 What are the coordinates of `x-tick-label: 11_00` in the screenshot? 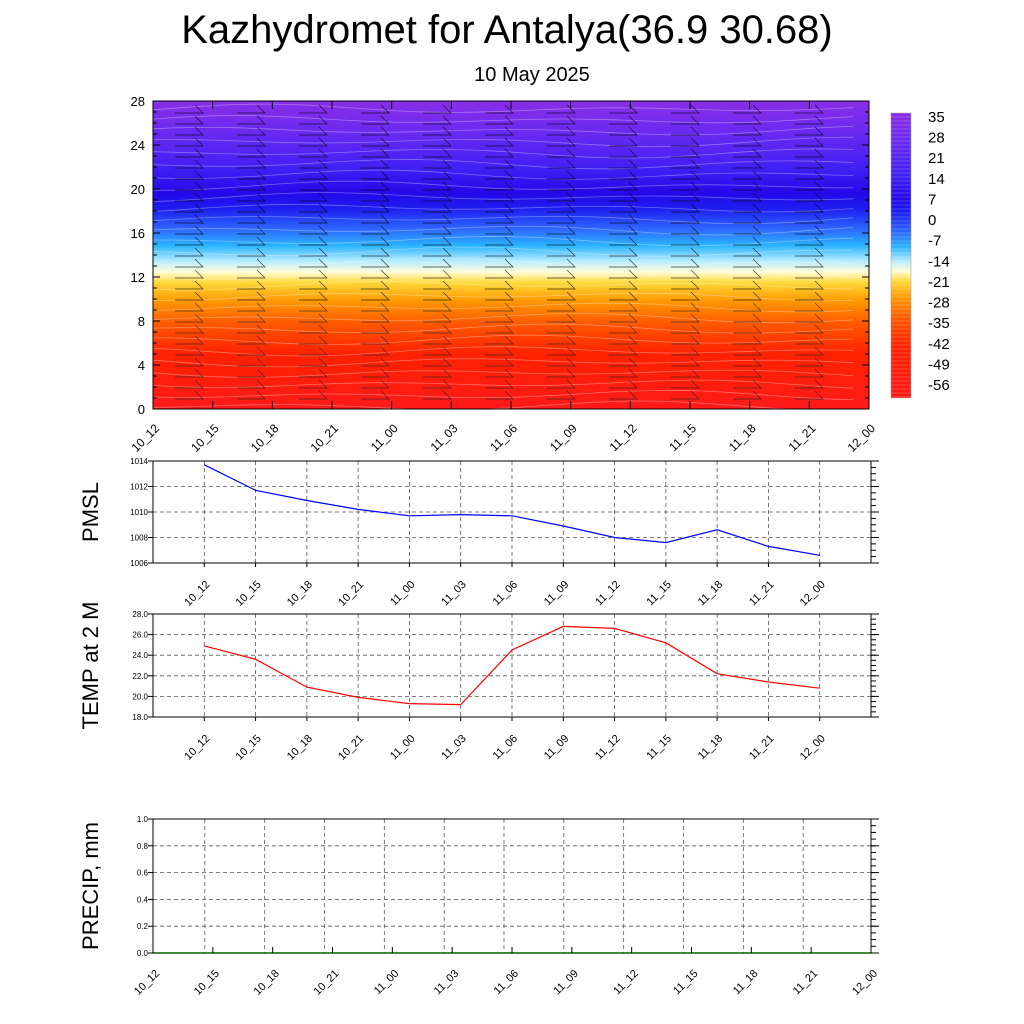 It's located at (387, 983).